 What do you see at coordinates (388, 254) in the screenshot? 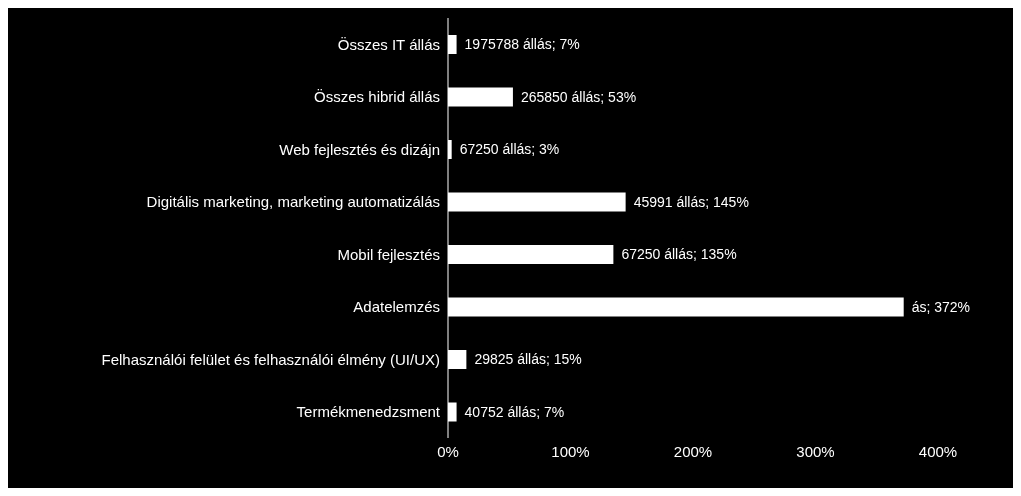
I see `y-tick-label: Mobil fejlesztés` at bounding box center [388, 254].